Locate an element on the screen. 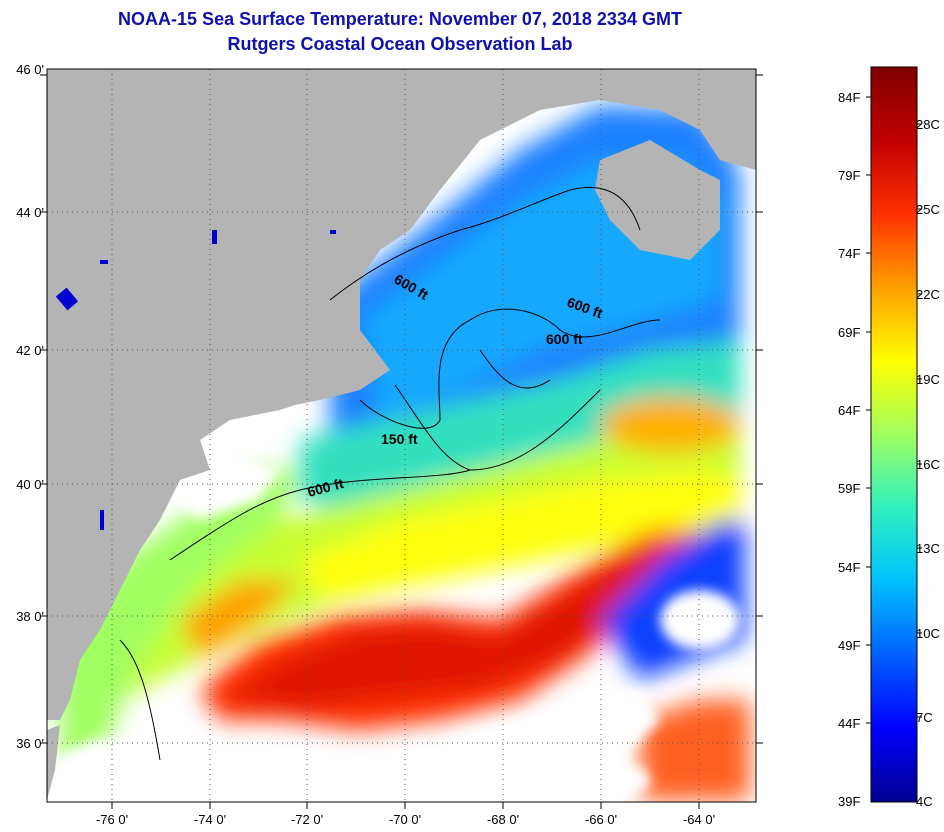 Image resolution: width=944 pixels, height=832 pixels. lat-tick-44: 44 0' is located at coordinates (30, 212).